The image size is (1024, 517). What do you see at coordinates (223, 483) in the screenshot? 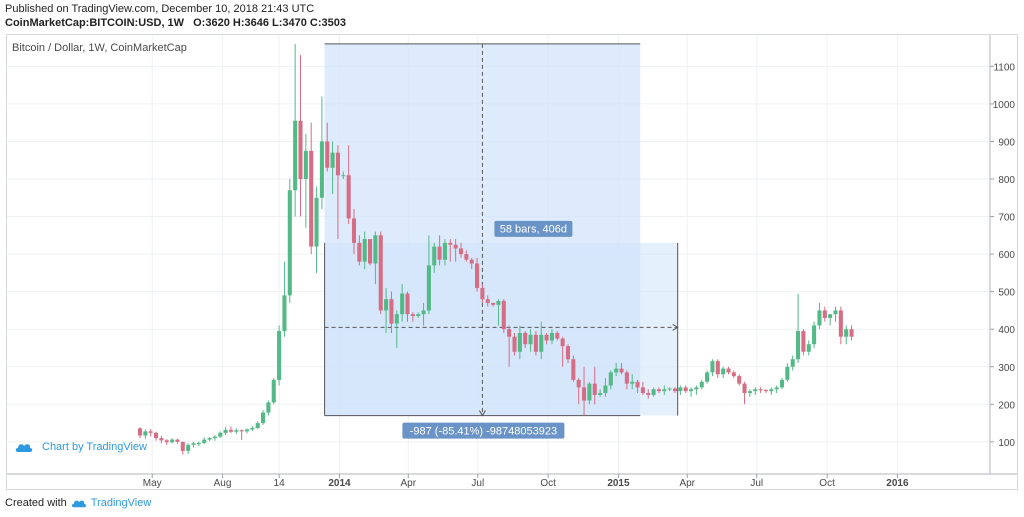
I see `x-tick-label: Aug` at bounding box center [223, 483].